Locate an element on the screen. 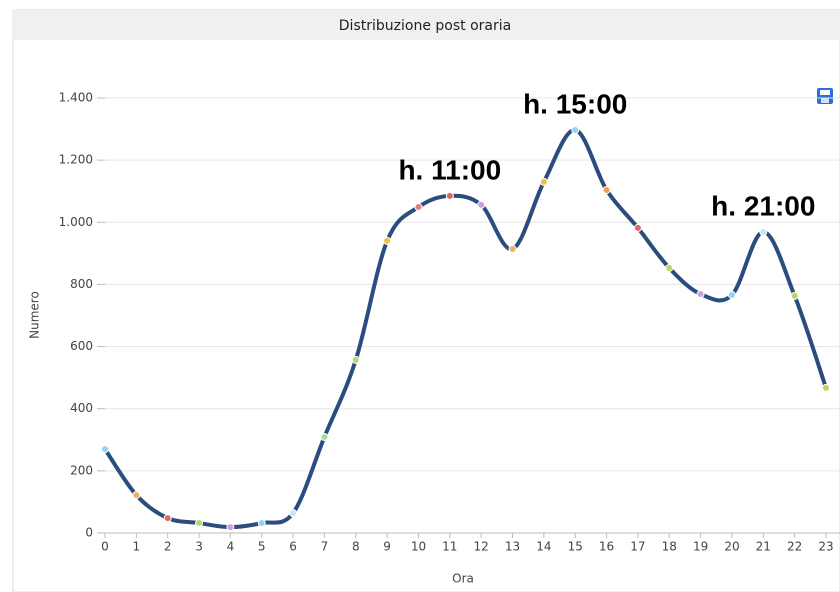  annotation: h. 15:00 is located at coordinates (575, 103).